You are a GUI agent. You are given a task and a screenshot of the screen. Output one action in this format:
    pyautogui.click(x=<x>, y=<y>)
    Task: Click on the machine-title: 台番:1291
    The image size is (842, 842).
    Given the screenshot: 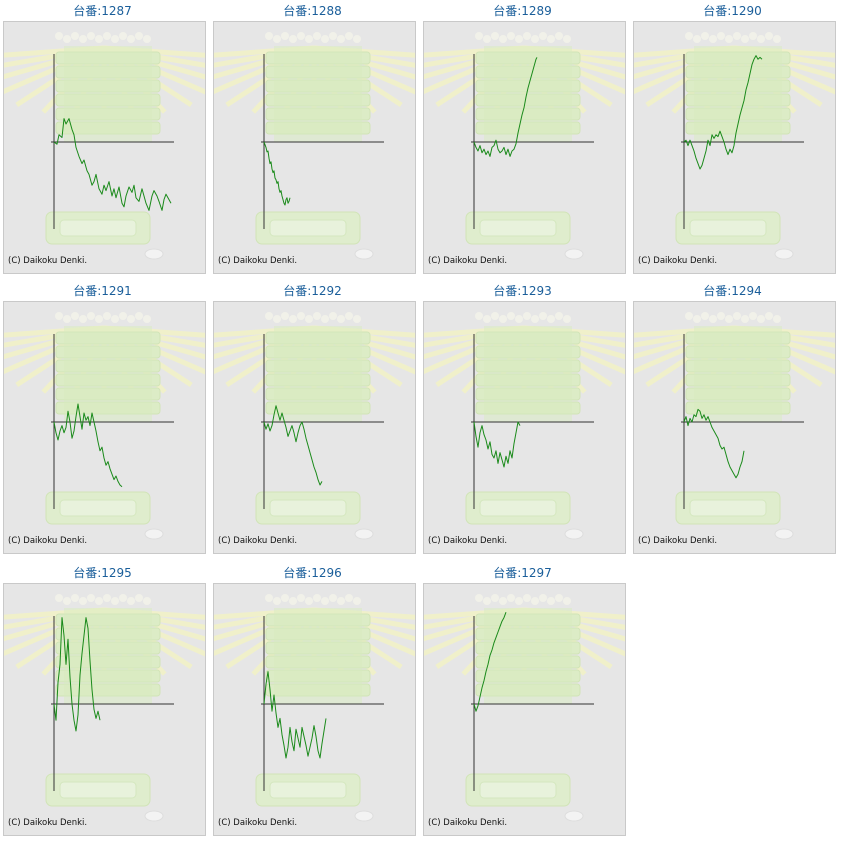 What is the action you would take?
    pyautogui.click(x=102, y=291)
    